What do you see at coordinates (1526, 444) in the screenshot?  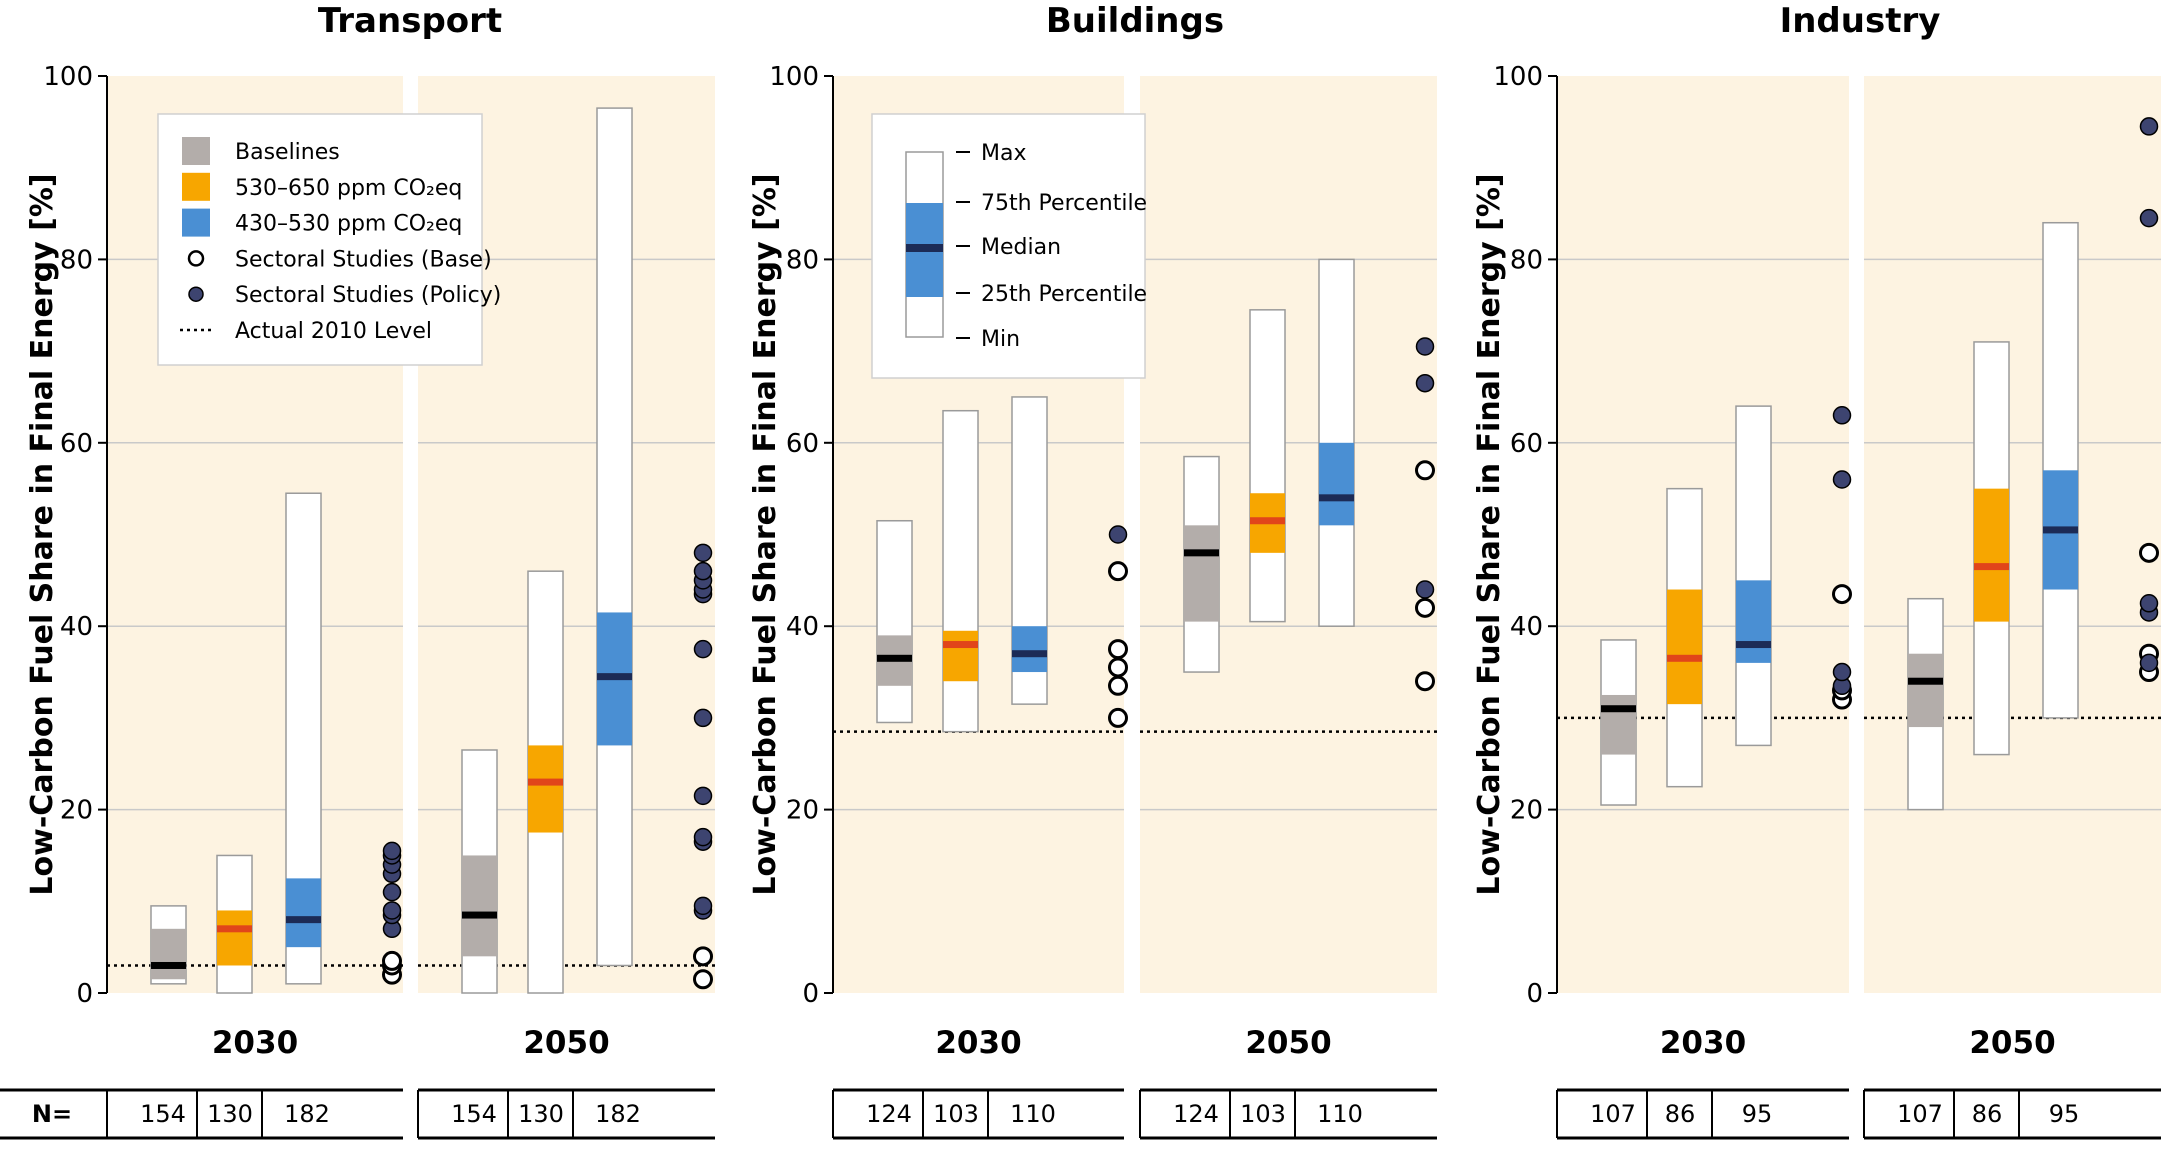 I see `y-tick-label: 60` at bounding box center [1526, 444].